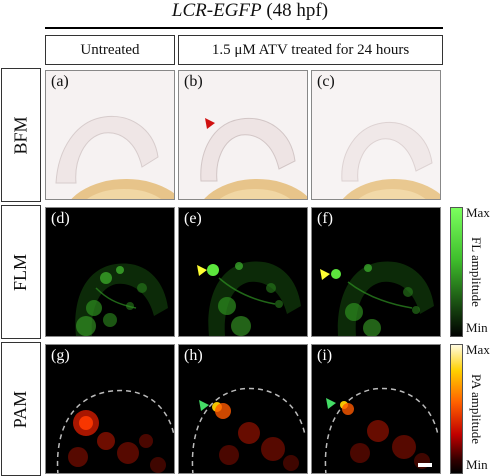 This screenshot has height=476, width=500. Describe the element at coordinates (326, 81) in the screenshot. I see `panel-label-c: (c)` at that location.